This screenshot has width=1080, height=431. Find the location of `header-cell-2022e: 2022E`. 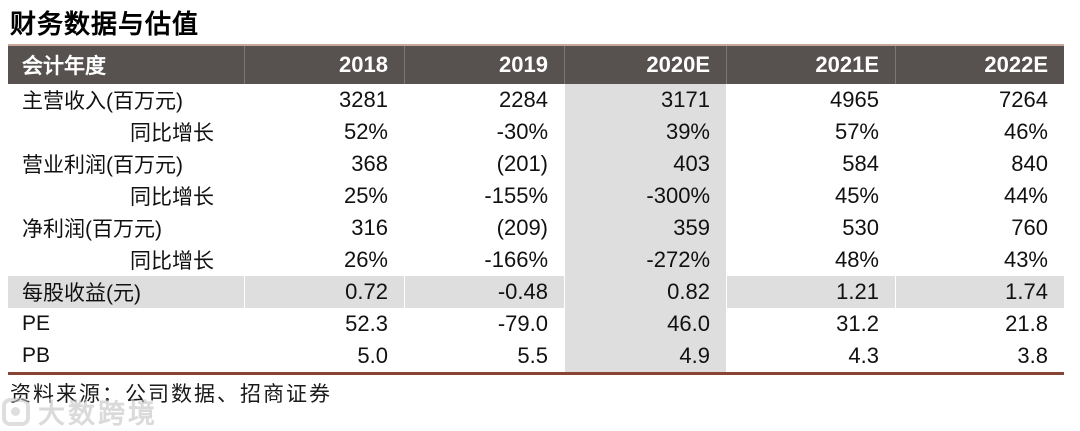

header-cell-2022e: 2022E is located at coordinates (1016, 64).